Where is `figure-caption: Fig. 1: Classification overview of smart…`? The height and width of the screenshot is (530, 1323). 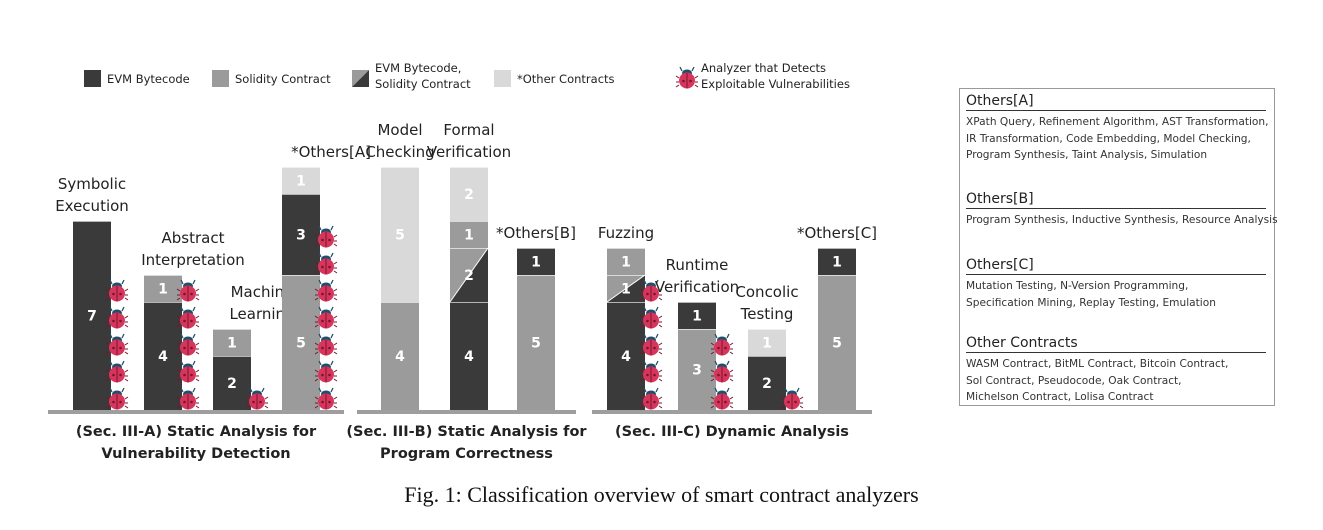 figure-caption: Fig. 1: Classification overview of smart… is located at coordinates (661, 494).